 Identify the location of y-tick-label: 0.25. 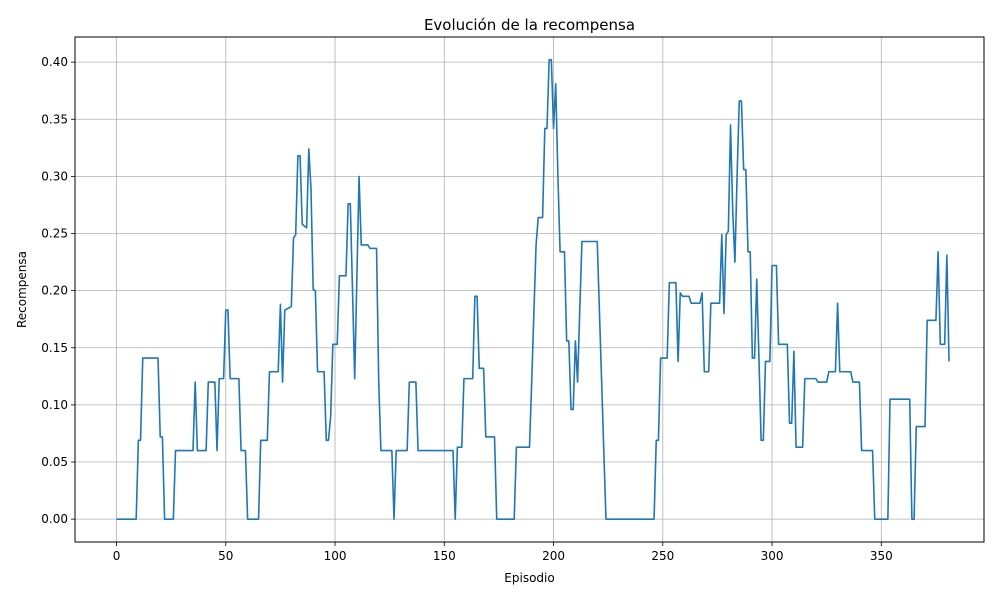
(54, 234).